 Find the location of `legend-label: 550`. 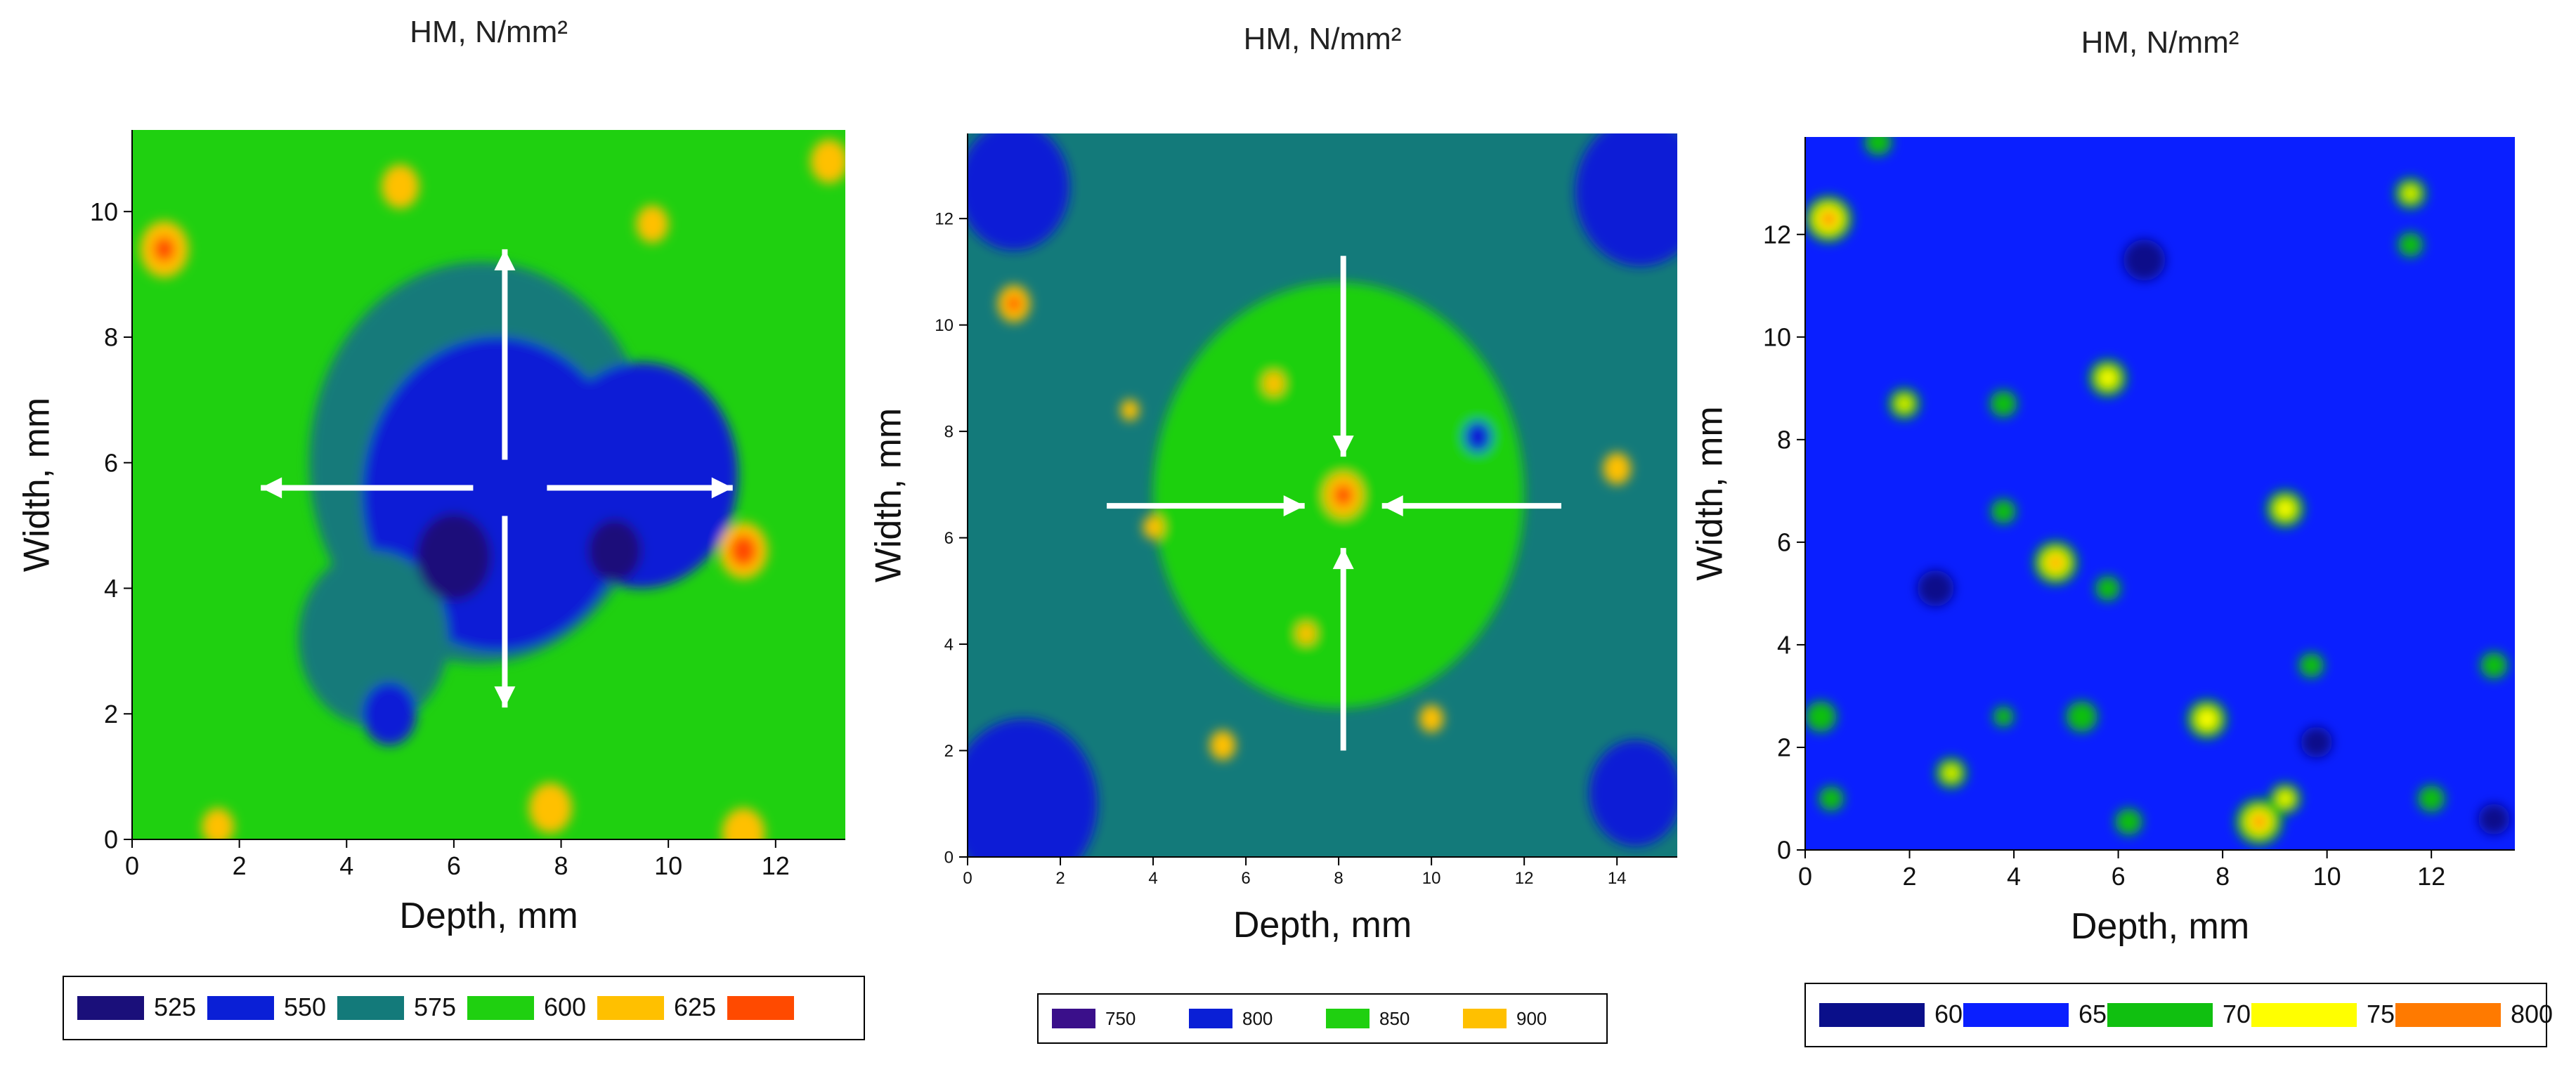

legend-label: 550 is located at coordinates (305, 1007).